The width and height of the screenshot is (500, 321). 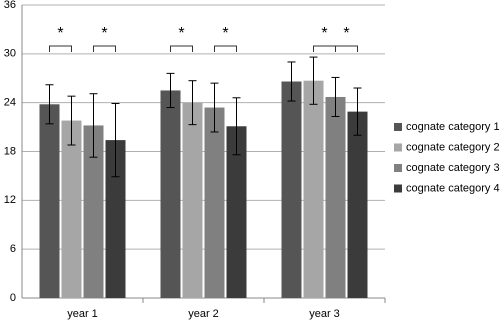 I want to click on y-tick-label: 12, so click(x=10, y=200).